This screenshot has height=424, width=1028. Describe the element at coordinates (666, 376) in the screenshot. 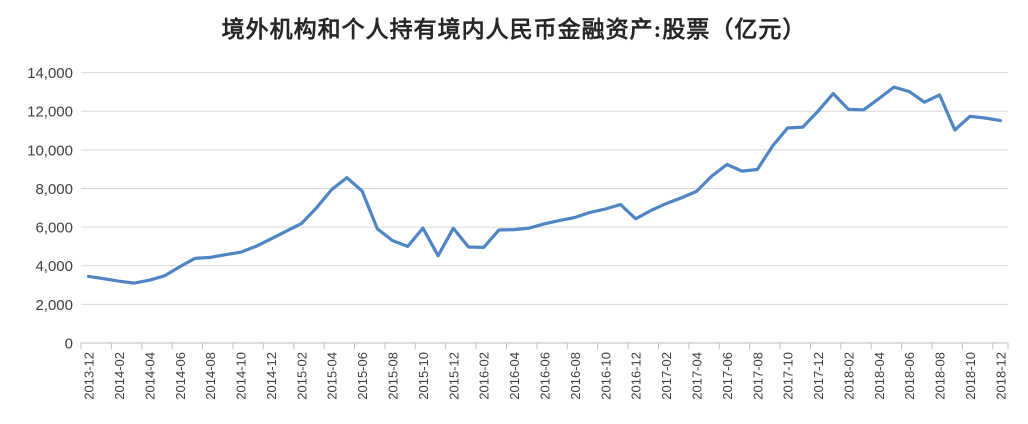

I see `x-axis-label: 2017-02` at that location.